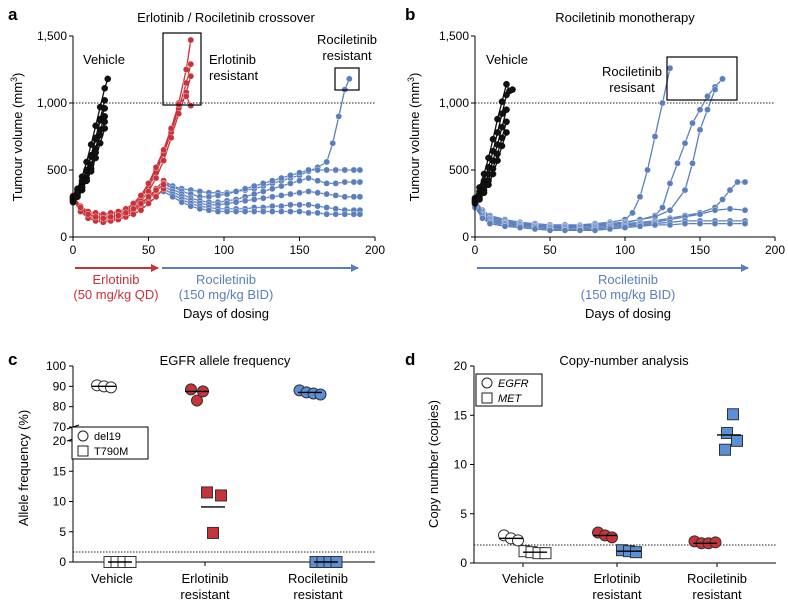 The image size is (788, 606). What do you see at coordinates (116, 279) in the screenshot?
I see `panel-a-erlotinib-drug: Erlotinib` at bounding box center [116, 279].